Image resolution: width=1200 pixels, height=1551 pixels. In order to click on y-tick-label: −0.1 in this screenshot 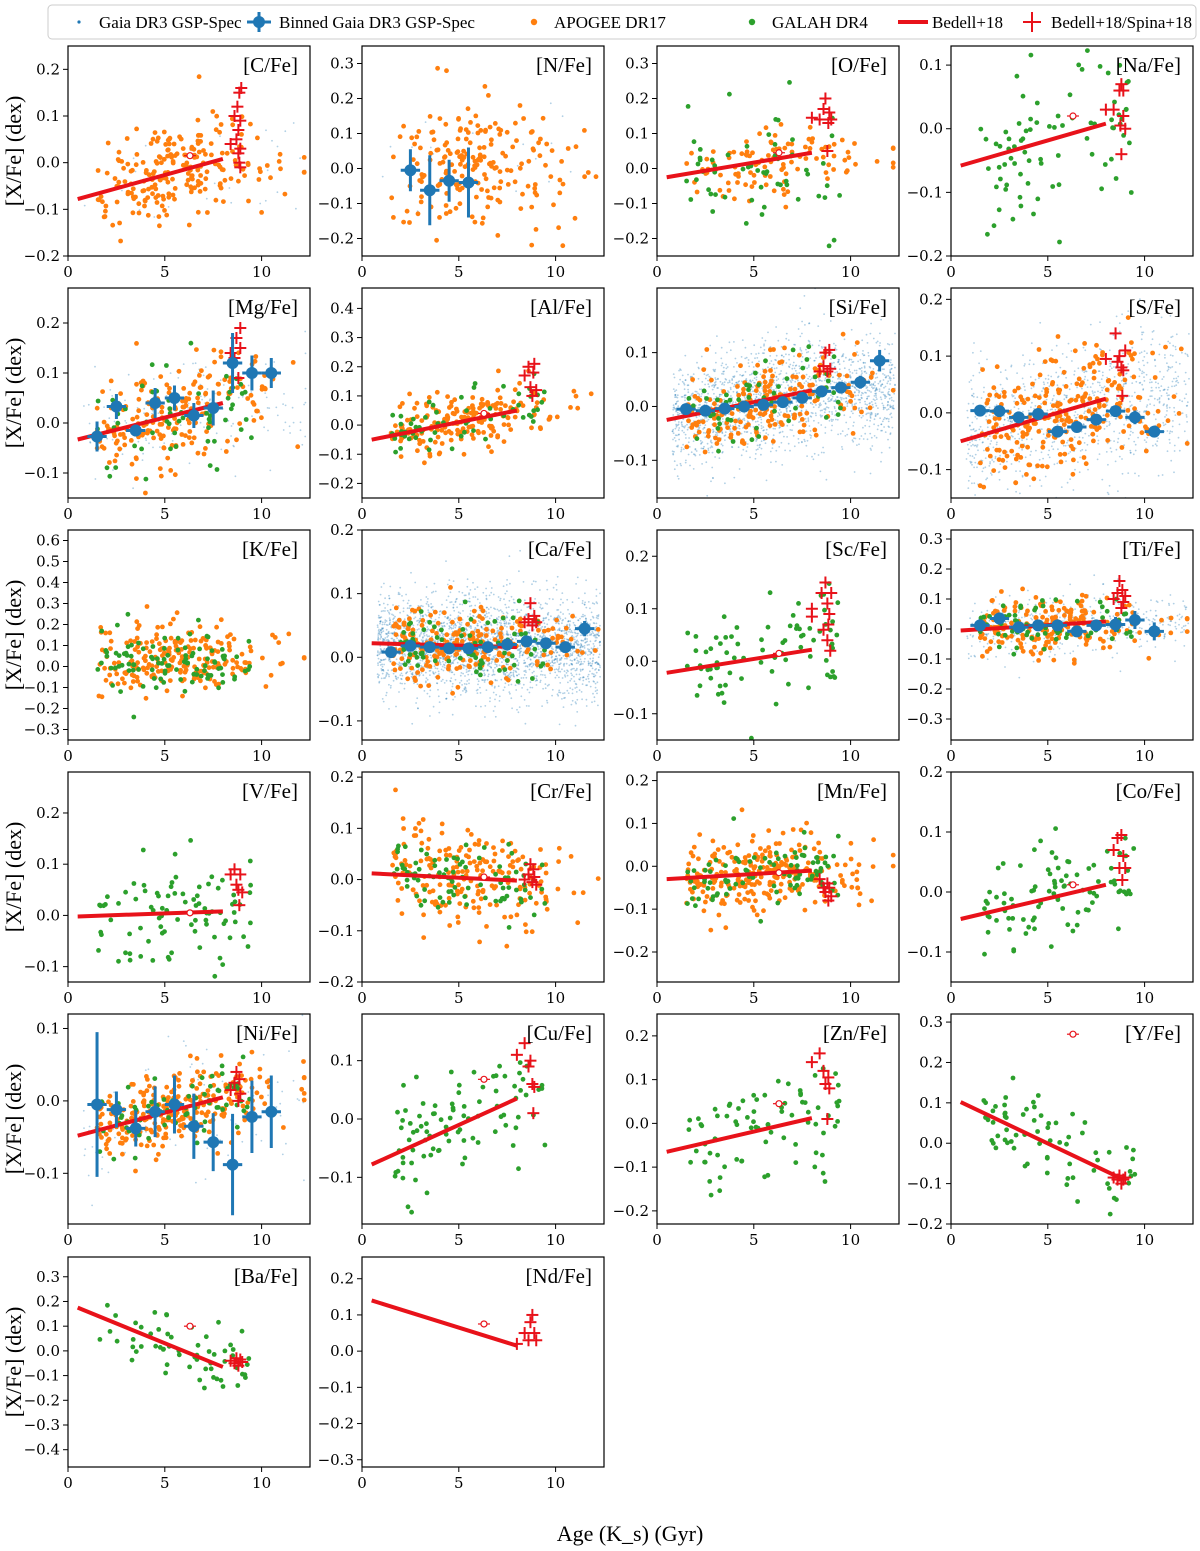, I will do `click(336, 204)`.